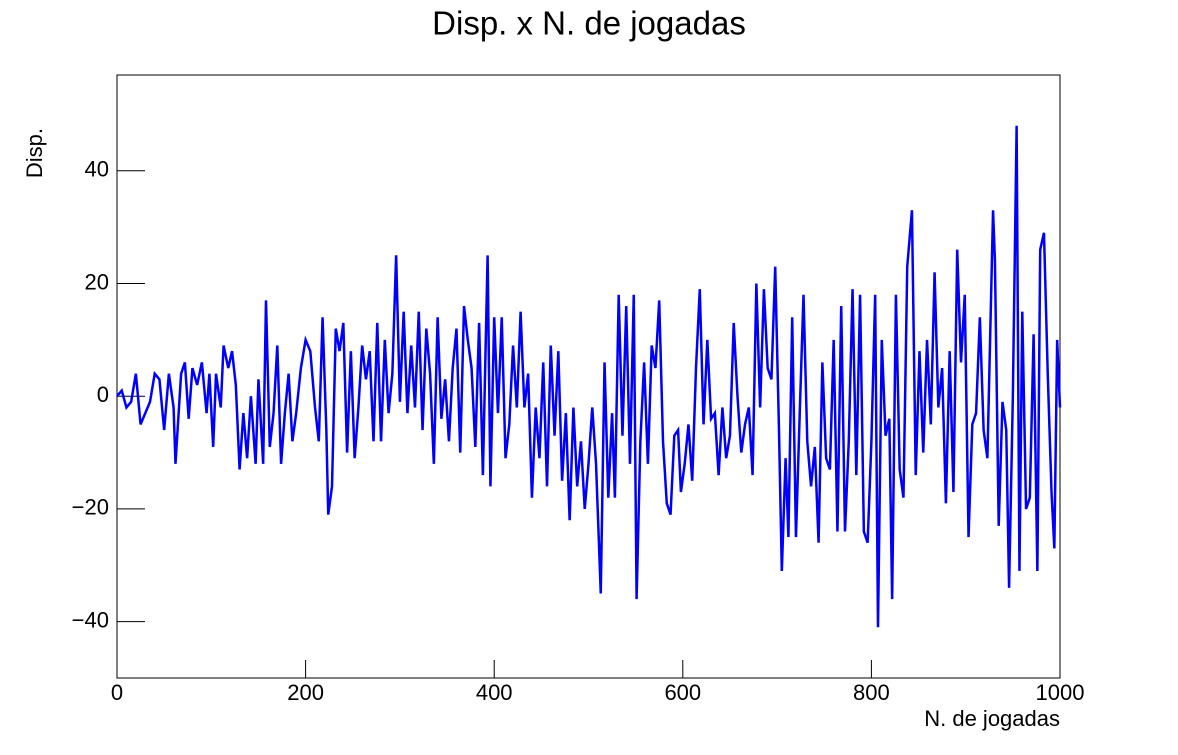 This screenshot has height=755, width=1178. What do you see at coordinates (97, 281) in the screenshot?
I see `y-tick-label: 20` at bounding box center [97, 281].